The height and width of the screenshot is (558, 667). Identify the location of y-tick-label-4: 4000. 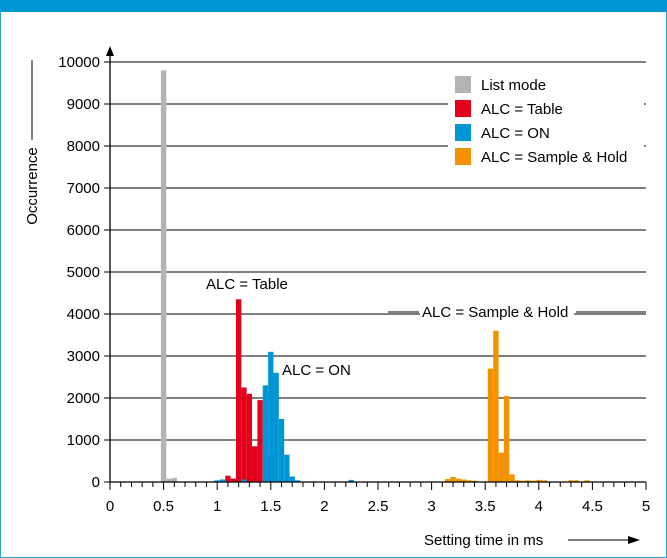
(83, 314).